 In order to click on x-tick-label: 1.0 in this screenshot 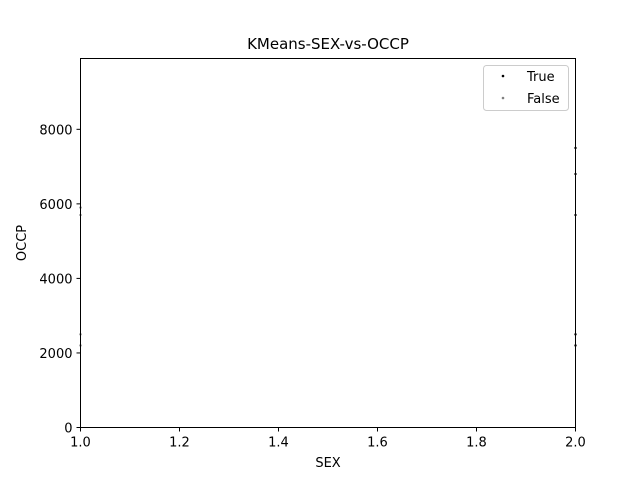, I will do `click(80, 443)`.